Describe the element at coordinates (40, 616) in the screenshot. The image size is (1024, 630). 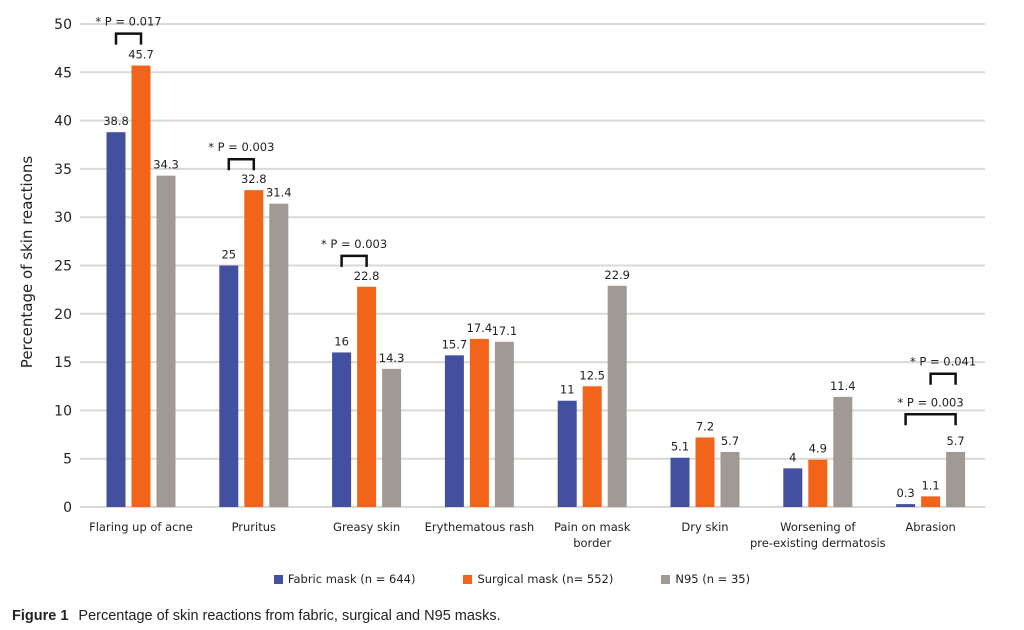
I see `figure-label: Figure 1` at that location.